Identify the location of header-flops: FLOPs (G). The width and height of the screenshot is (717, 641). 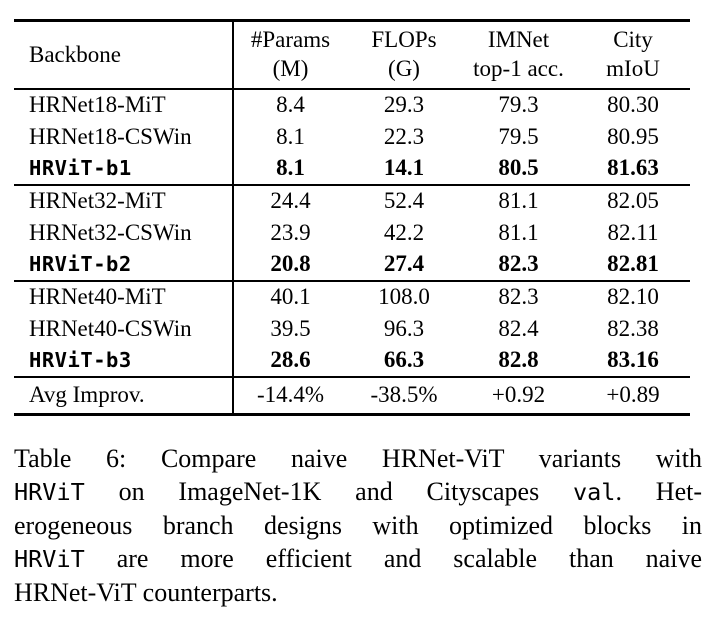
(404, 55).